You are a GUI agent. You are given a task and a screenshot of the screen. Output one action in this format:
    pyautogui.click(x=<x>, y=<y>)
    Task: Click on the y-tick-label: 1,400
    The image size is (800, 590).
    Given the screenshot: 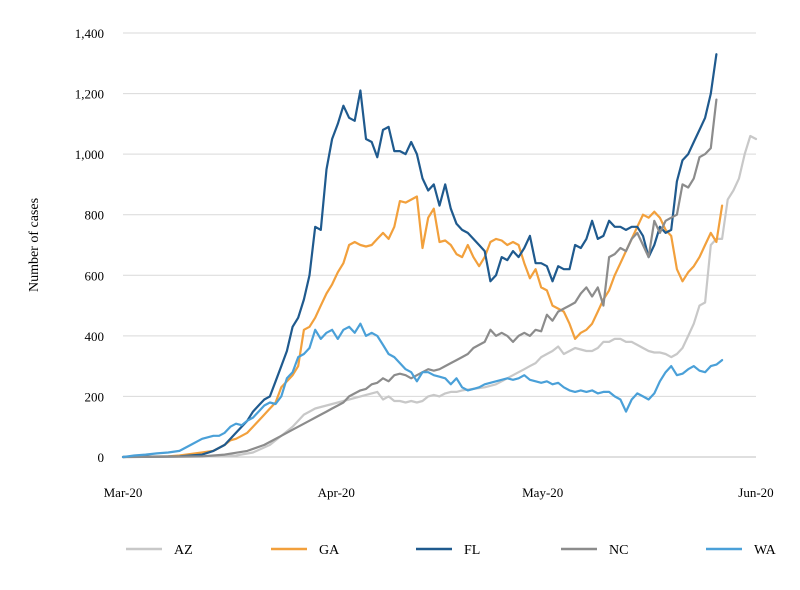 What is the action you would take?
    pyautogui.click(x=89, y=33)
    